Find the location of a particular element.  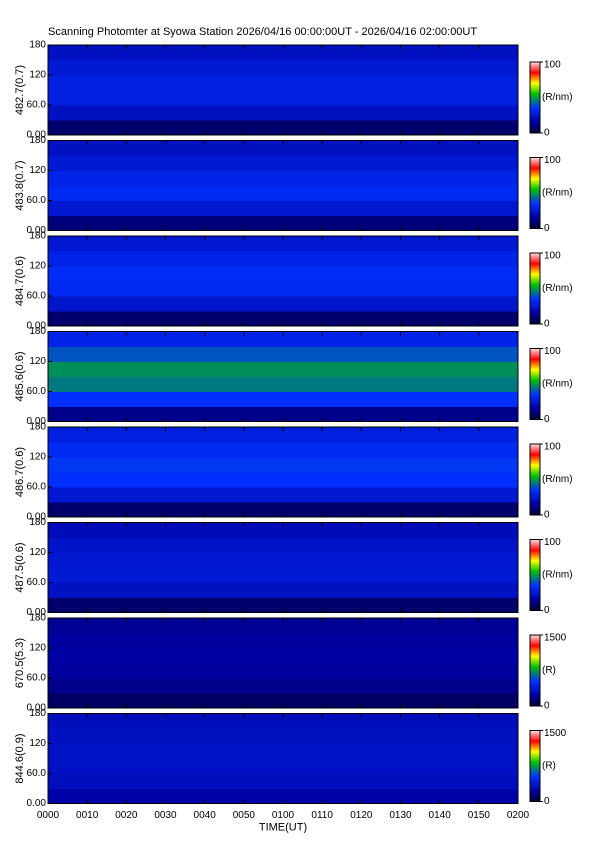

x-tick-label: 0040 is located at coordinates (205, 815).